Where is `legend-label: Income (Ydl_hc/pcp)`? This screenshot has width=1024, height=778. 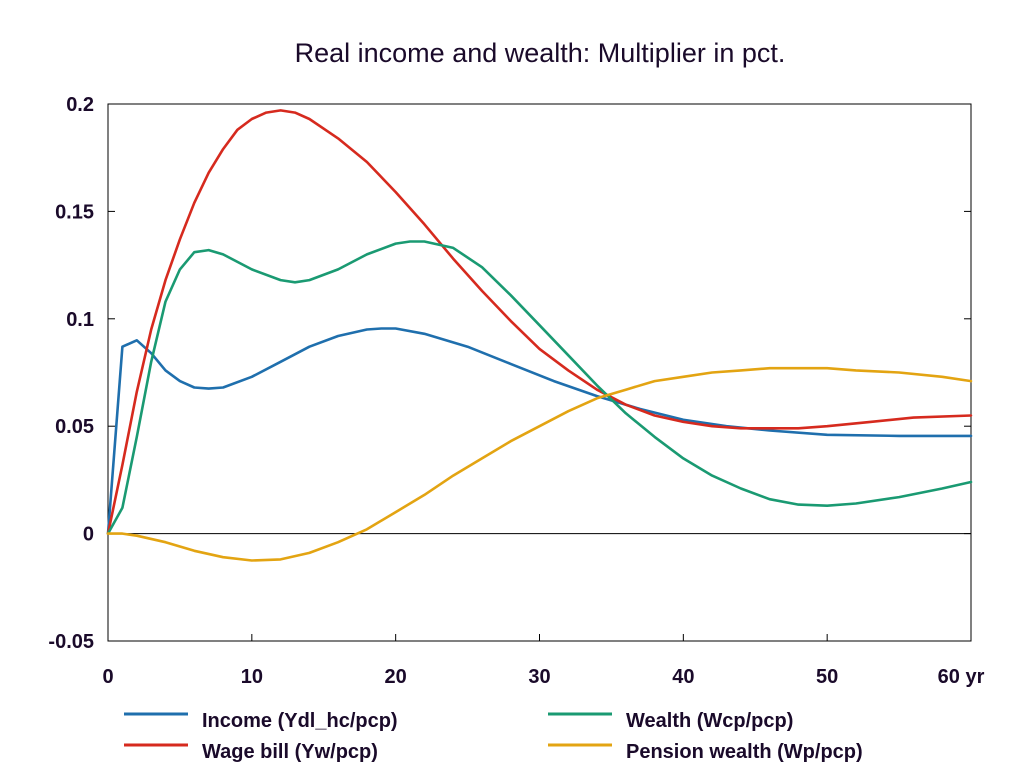
legend-label: Income (Ydl_hc/pcp) is located at coordinates (300, 721).